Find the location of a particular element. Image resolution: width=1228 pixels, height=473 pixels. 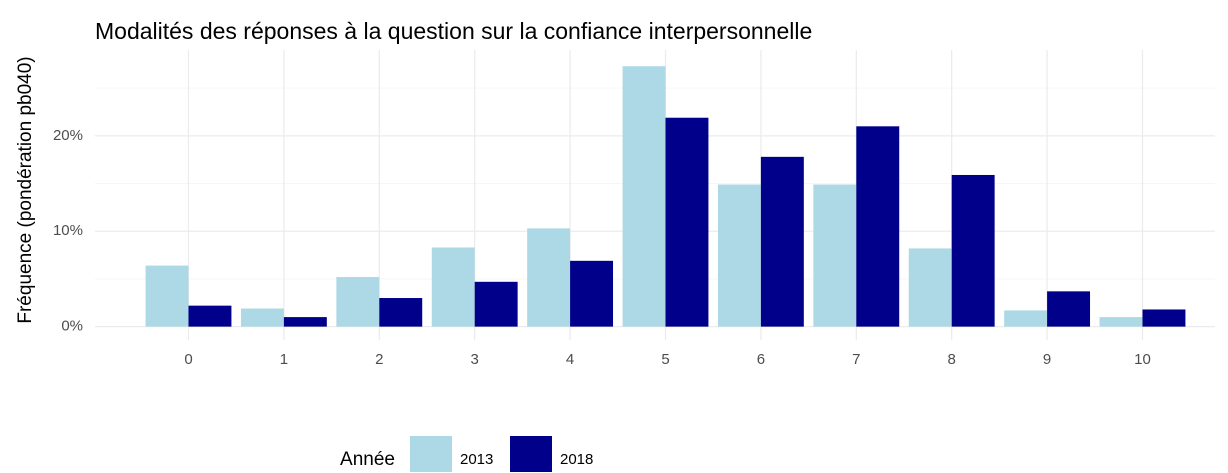

legend-label: 2013 is located at coordinates (476, 459).